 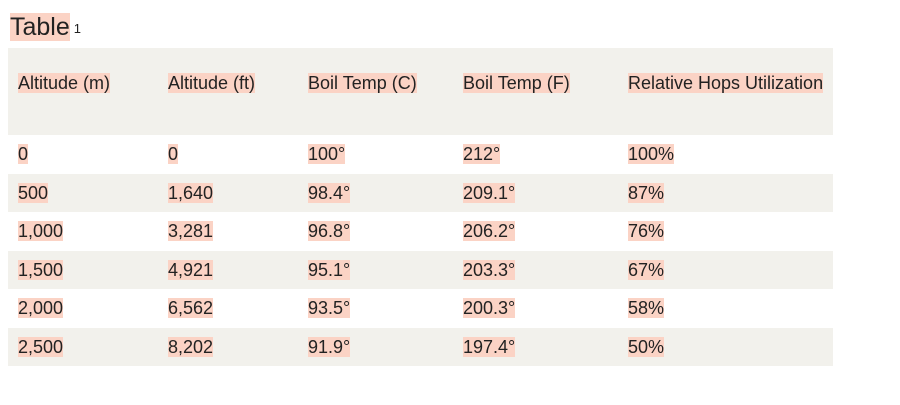 I want to click on title-note: 1, so click(x=77, y=28).